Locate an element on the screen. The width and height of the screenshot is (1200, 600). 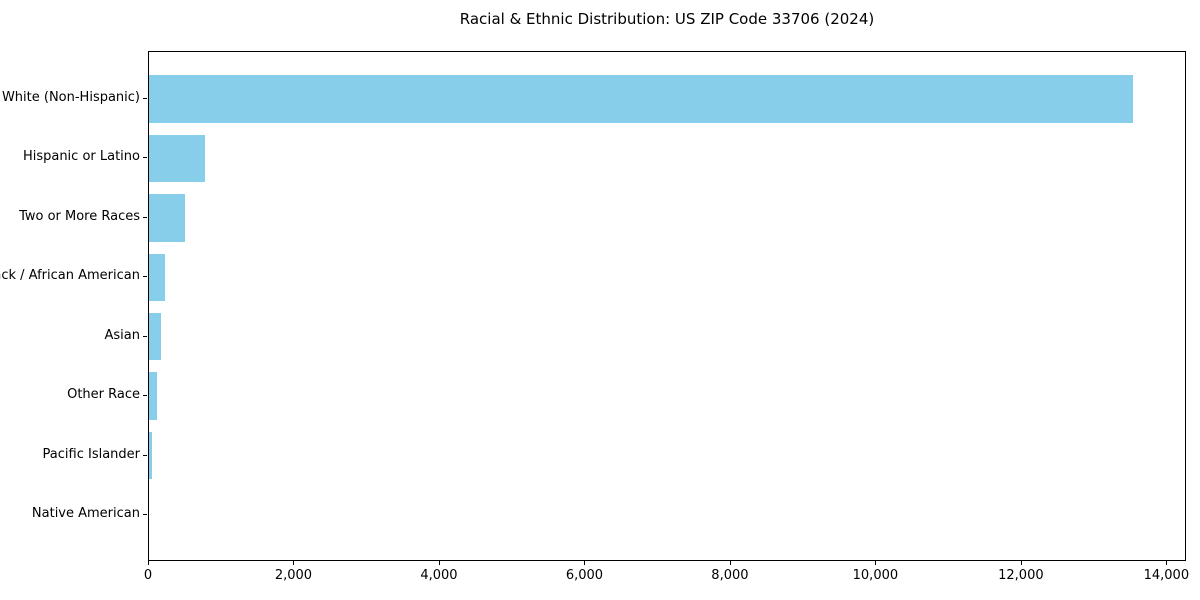
y-tick-label: Asian is located at coordinates (122, 335).